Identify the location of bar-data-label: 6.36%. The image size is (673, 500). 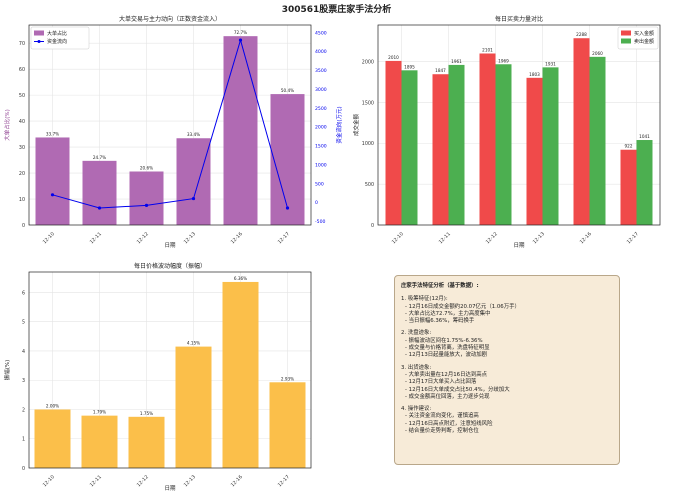
(240, 278).